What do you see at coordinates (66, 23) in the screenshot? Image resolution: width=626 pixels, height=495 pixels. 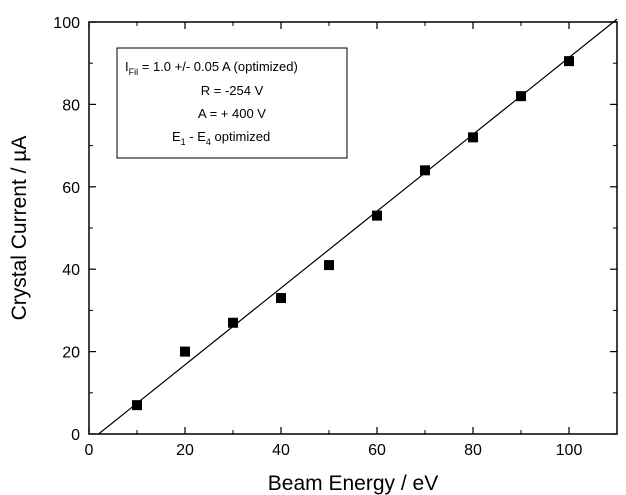 I see `y-tick-label: 100` at bounding box center [66, 23].